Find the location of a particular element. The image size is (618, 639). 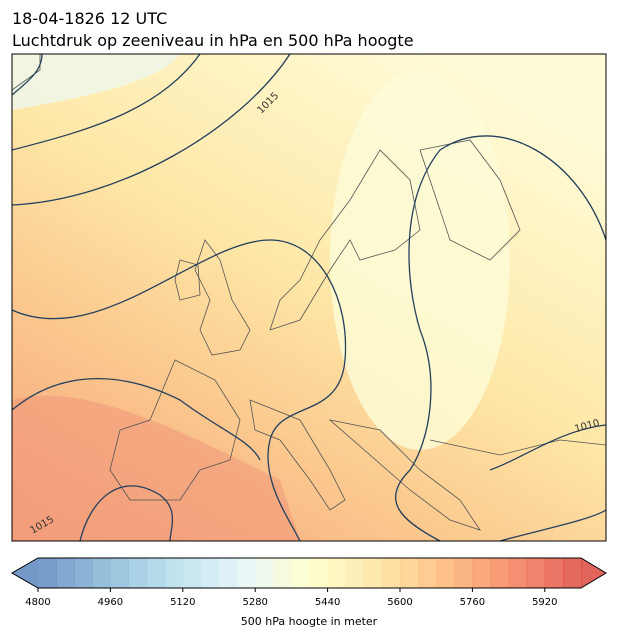

low-field is located at coordinates (96, 82).